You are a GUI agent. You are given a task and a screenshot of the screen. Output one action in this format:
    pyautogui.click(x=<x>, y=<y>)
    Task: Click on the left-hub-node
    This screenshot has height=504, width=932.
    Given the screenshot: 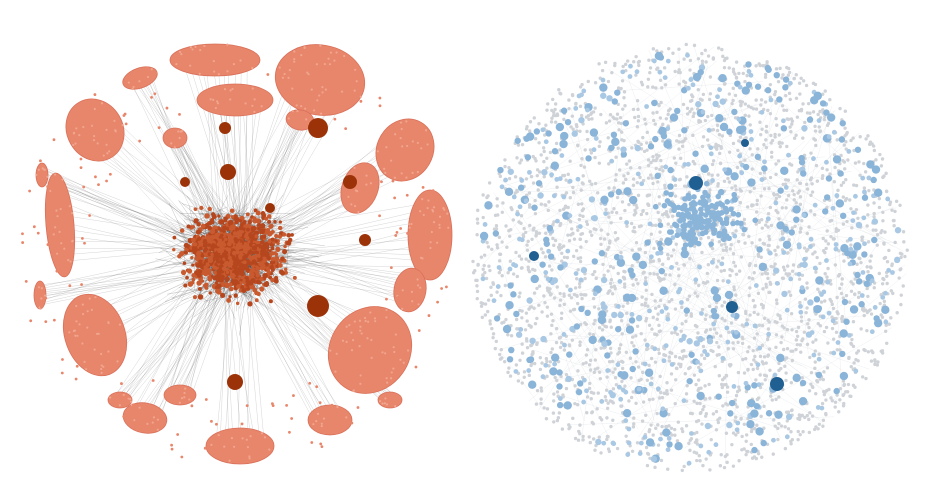 What is the action you would take?
    pyautogui.click(x=365, y=240)
    